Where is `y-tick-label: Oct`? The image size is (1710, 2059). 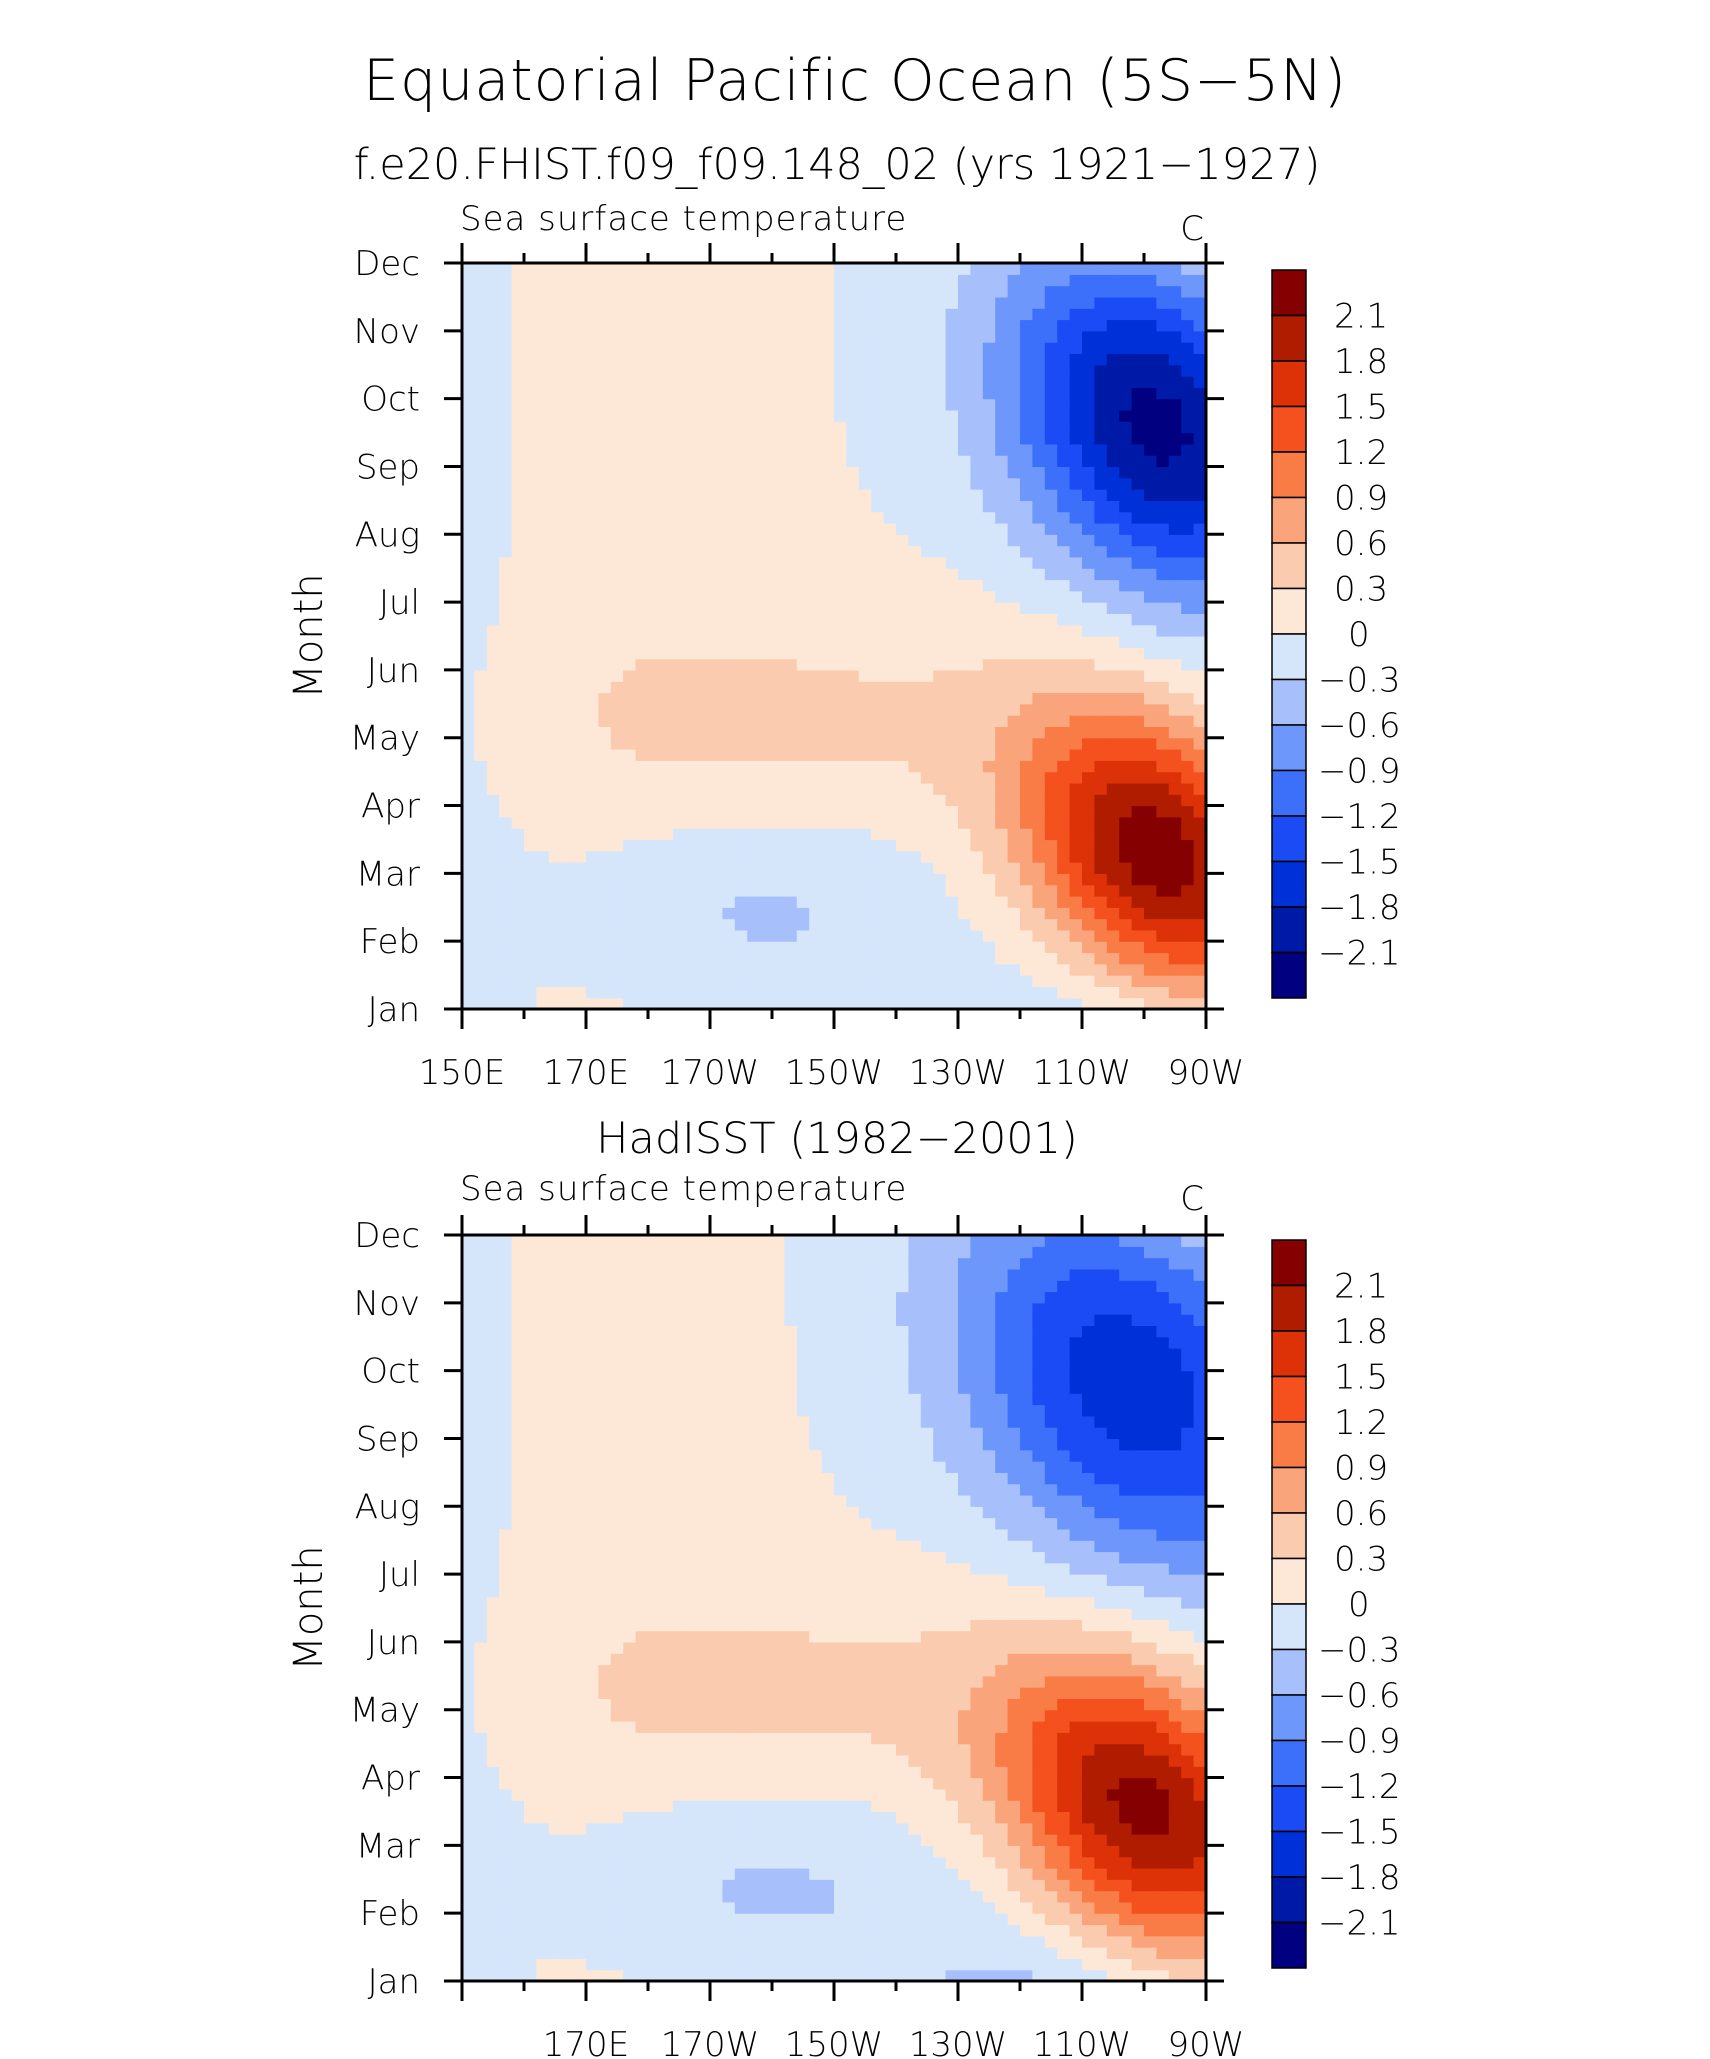 y-tick-label: Oct is located at coordinates (390, 400).